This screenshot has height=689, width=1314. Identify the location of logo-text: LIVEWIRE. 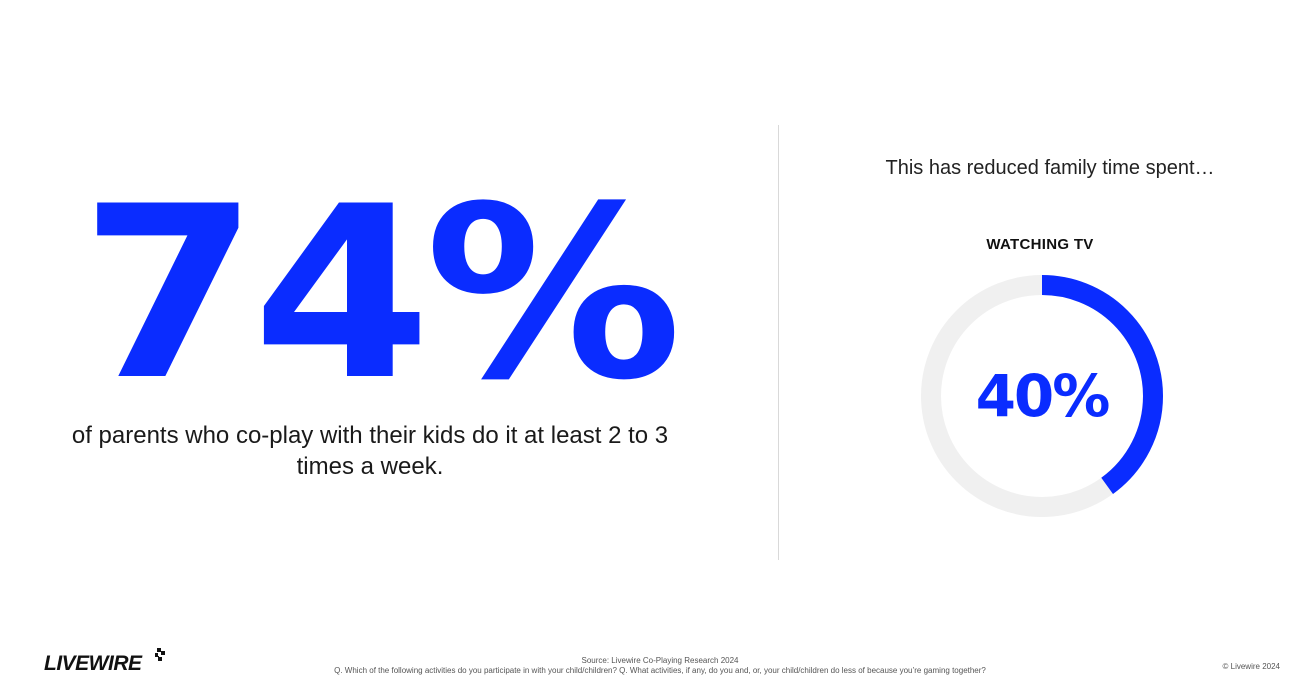
(93, 663).